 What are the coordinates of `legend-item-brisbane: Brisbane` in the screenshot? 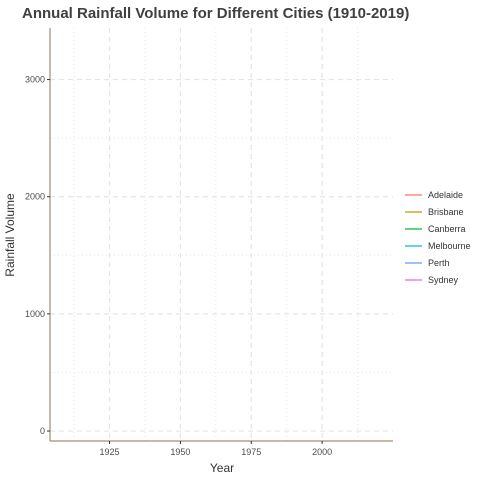 It's located at (434, 212).